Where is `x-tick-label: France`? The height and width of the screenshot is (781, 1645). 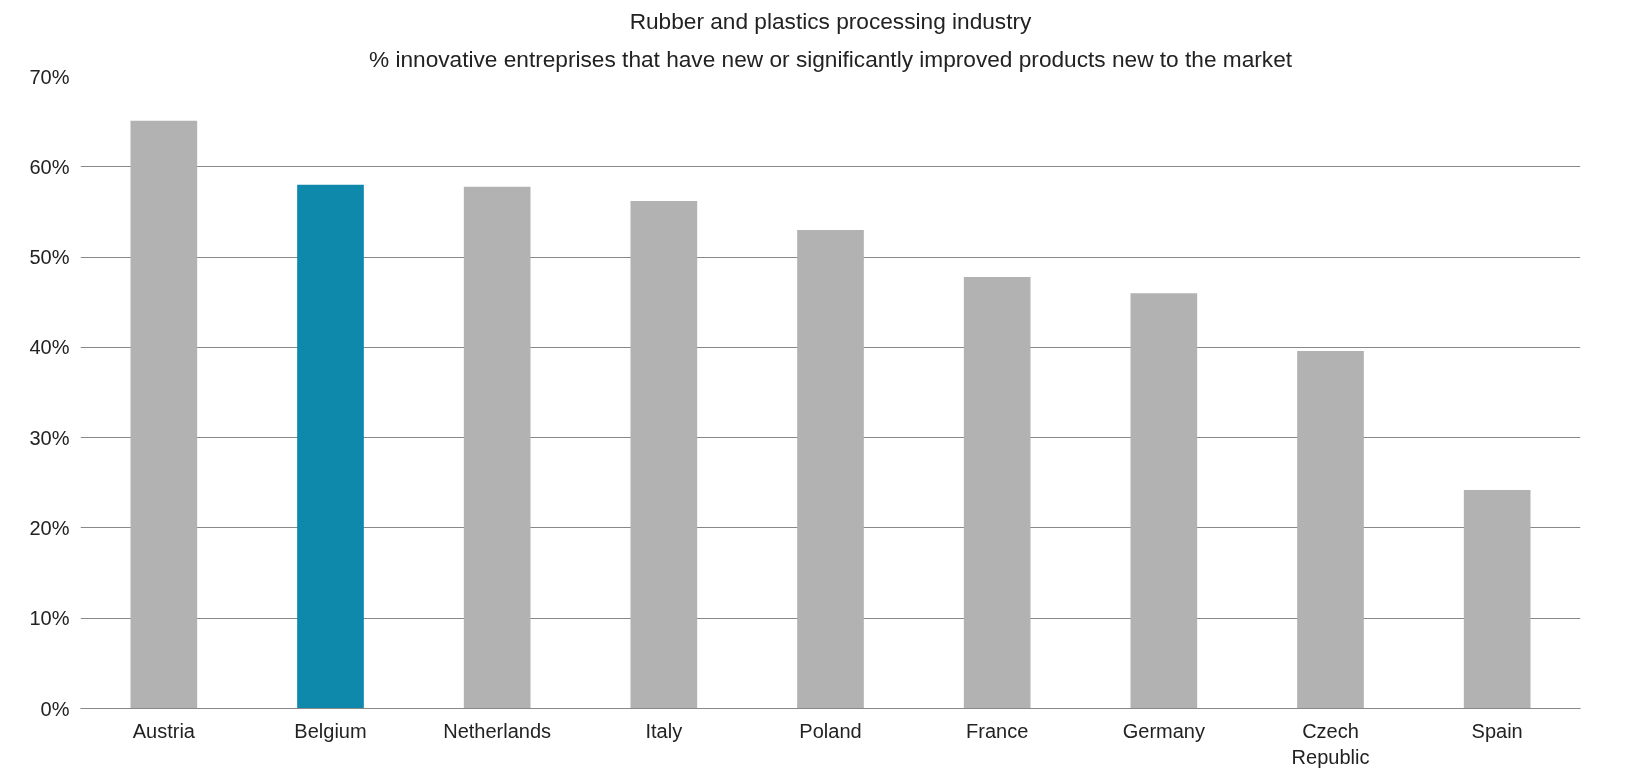
x-tick-label: France is located at coordinates (997, 730).